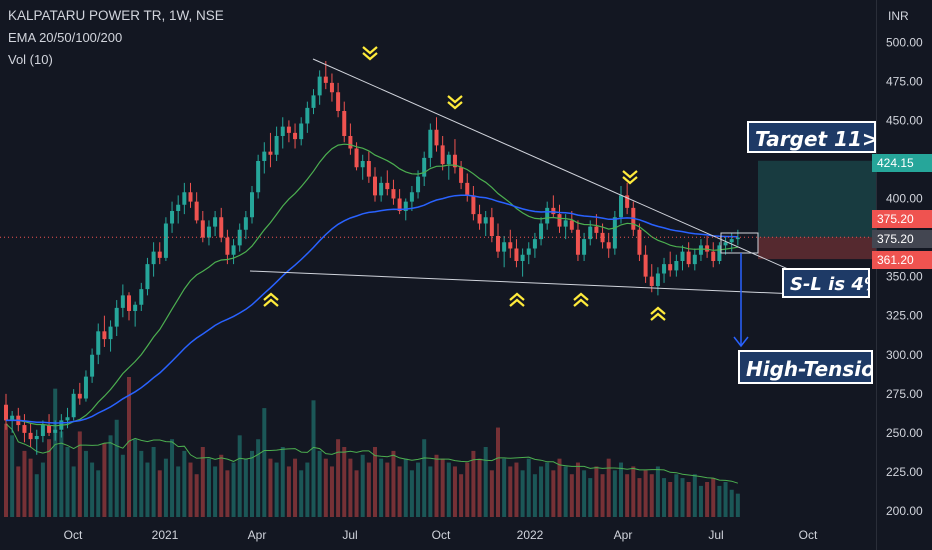 The image size is (932, 550). I want to click on news-annotation: High-Tension, so click(805, 367).